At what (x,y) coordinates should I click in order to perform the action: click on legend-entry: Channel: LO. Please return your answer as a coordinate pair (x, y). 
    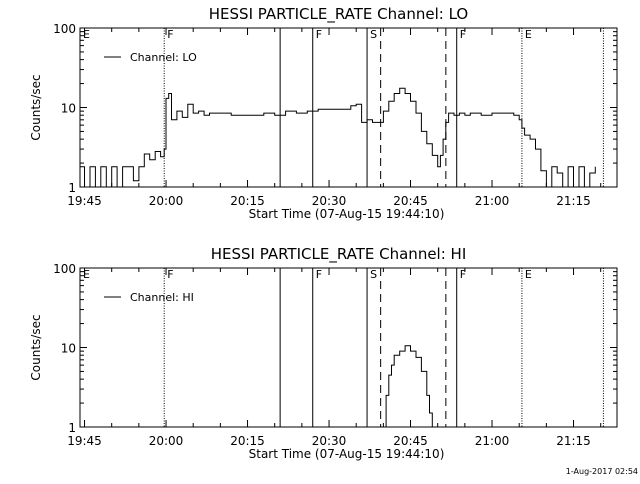
    Looking at the image, I should click on (163, 57).